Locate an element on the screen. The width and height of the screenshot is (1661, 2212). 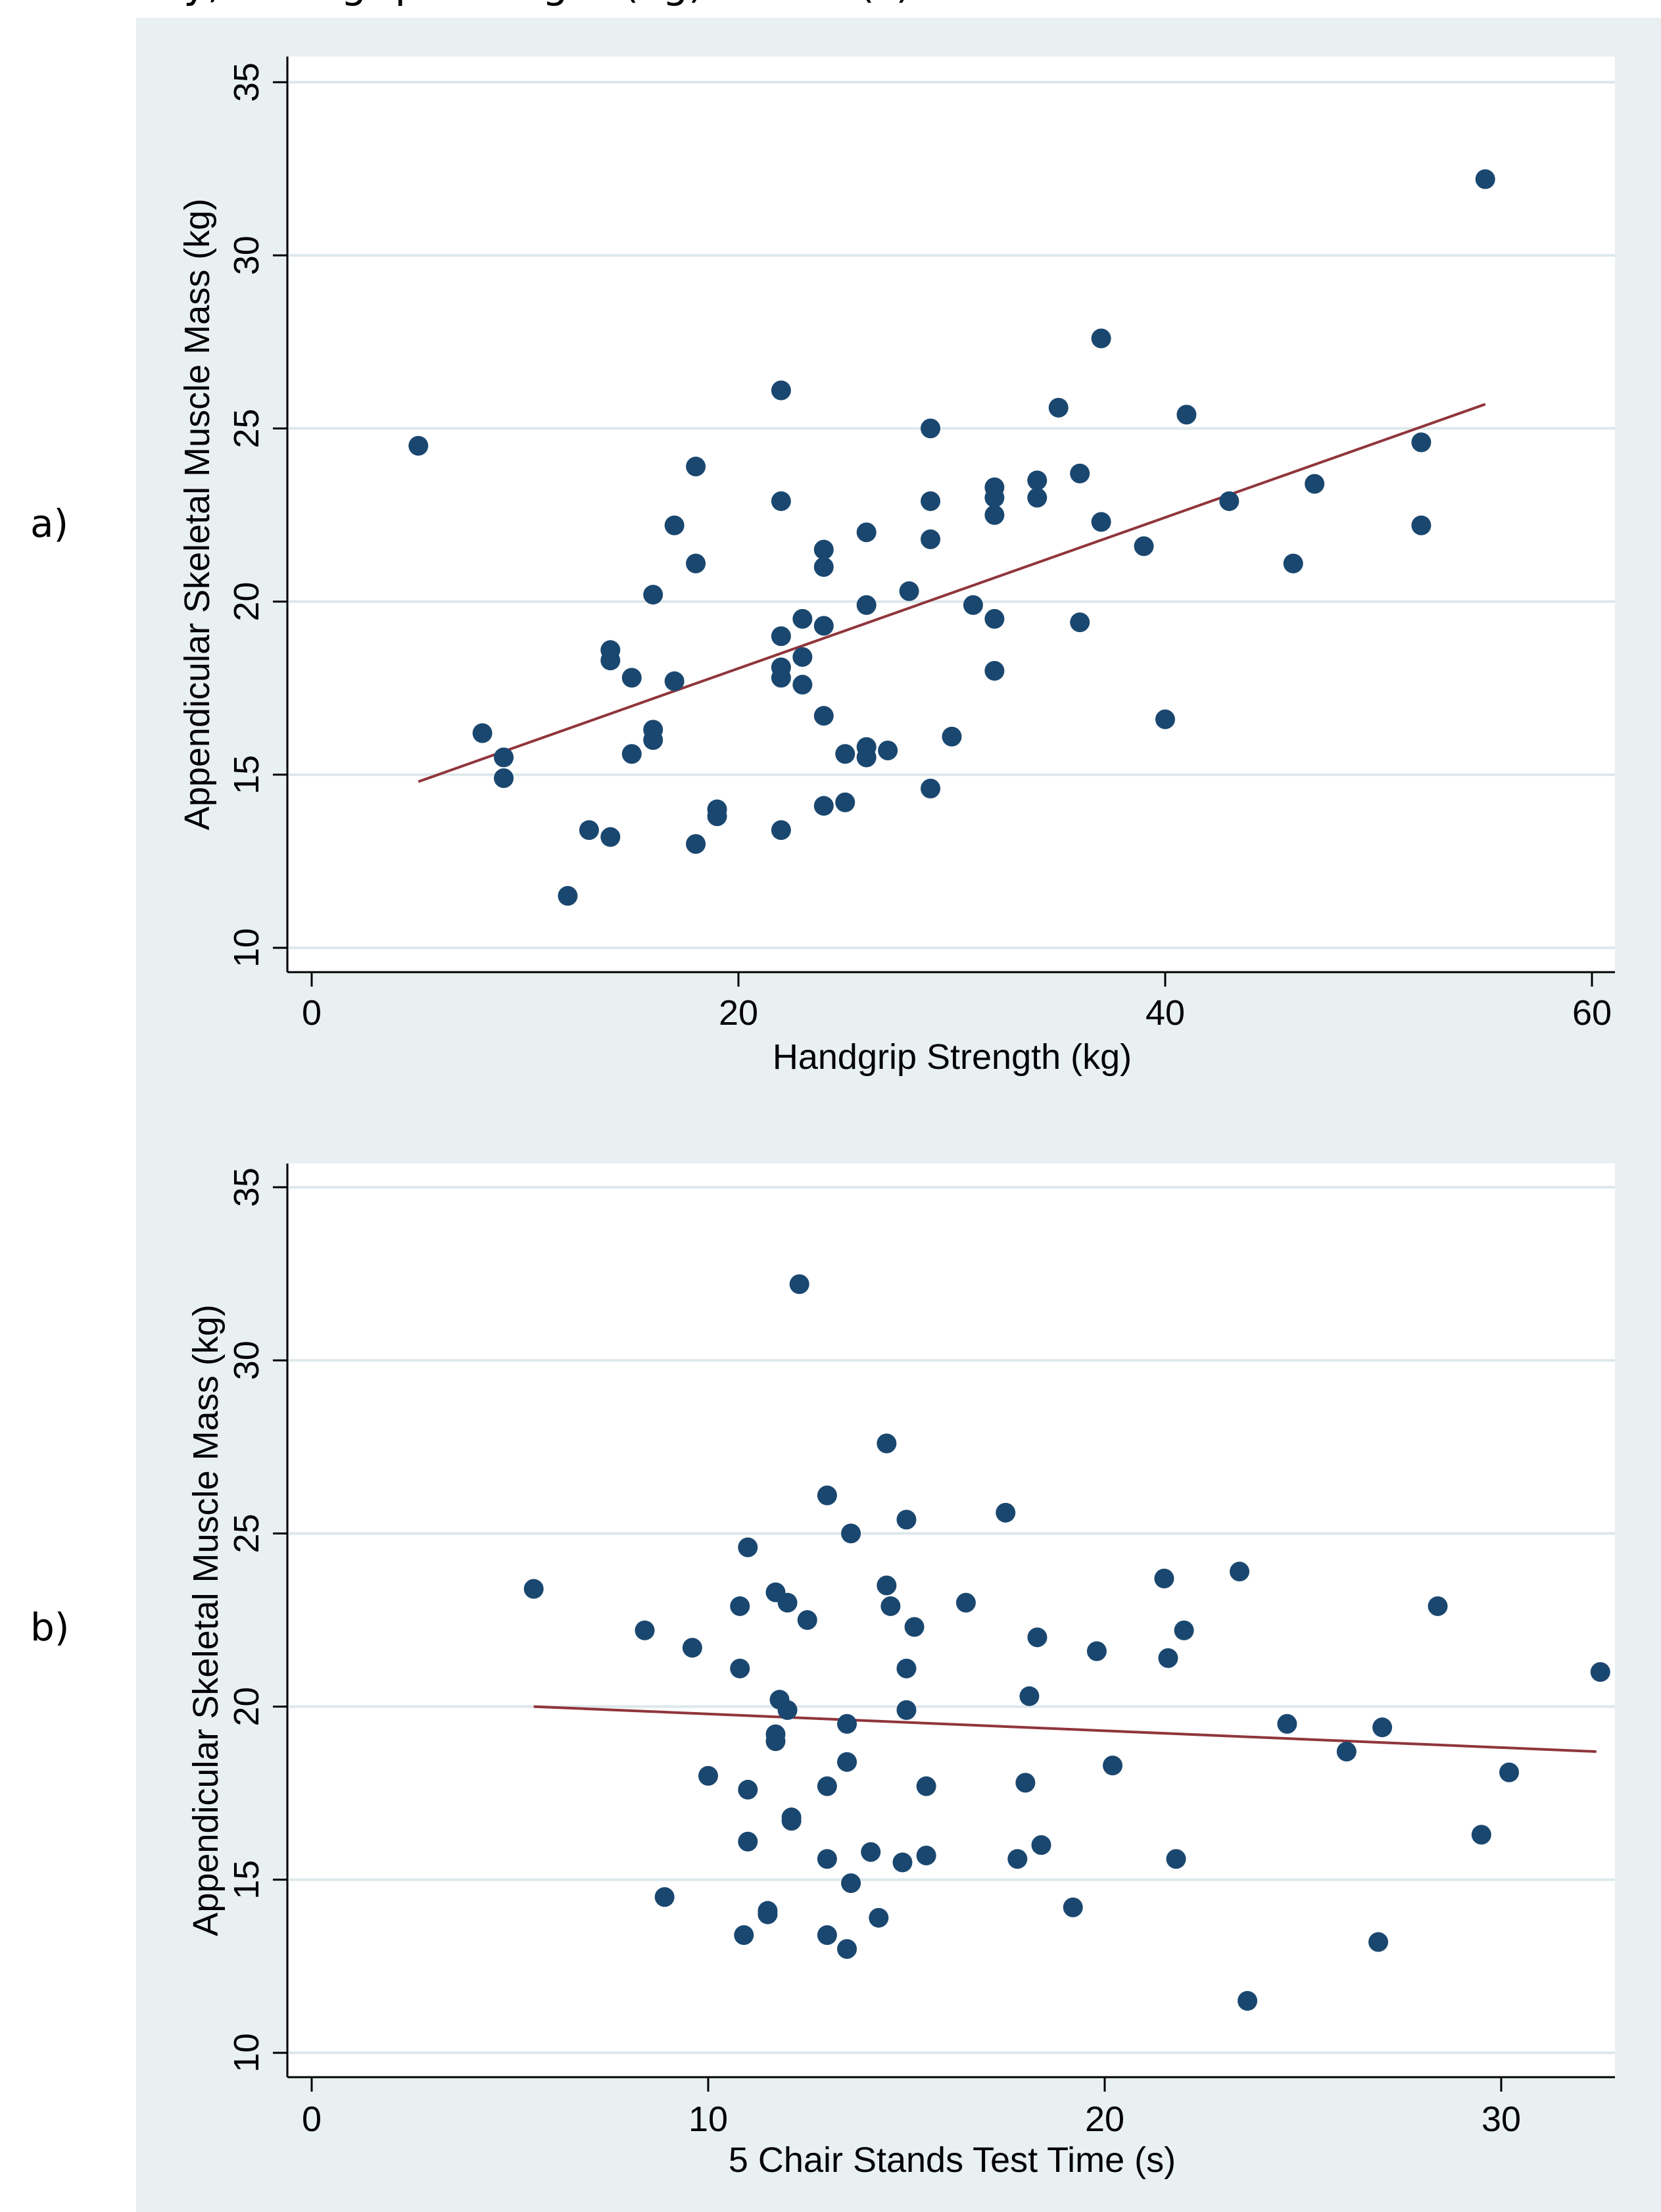
y-axis-label: Appendicular Skeletal Muscle Mass (kg) is located at coordinates (206, 1620).